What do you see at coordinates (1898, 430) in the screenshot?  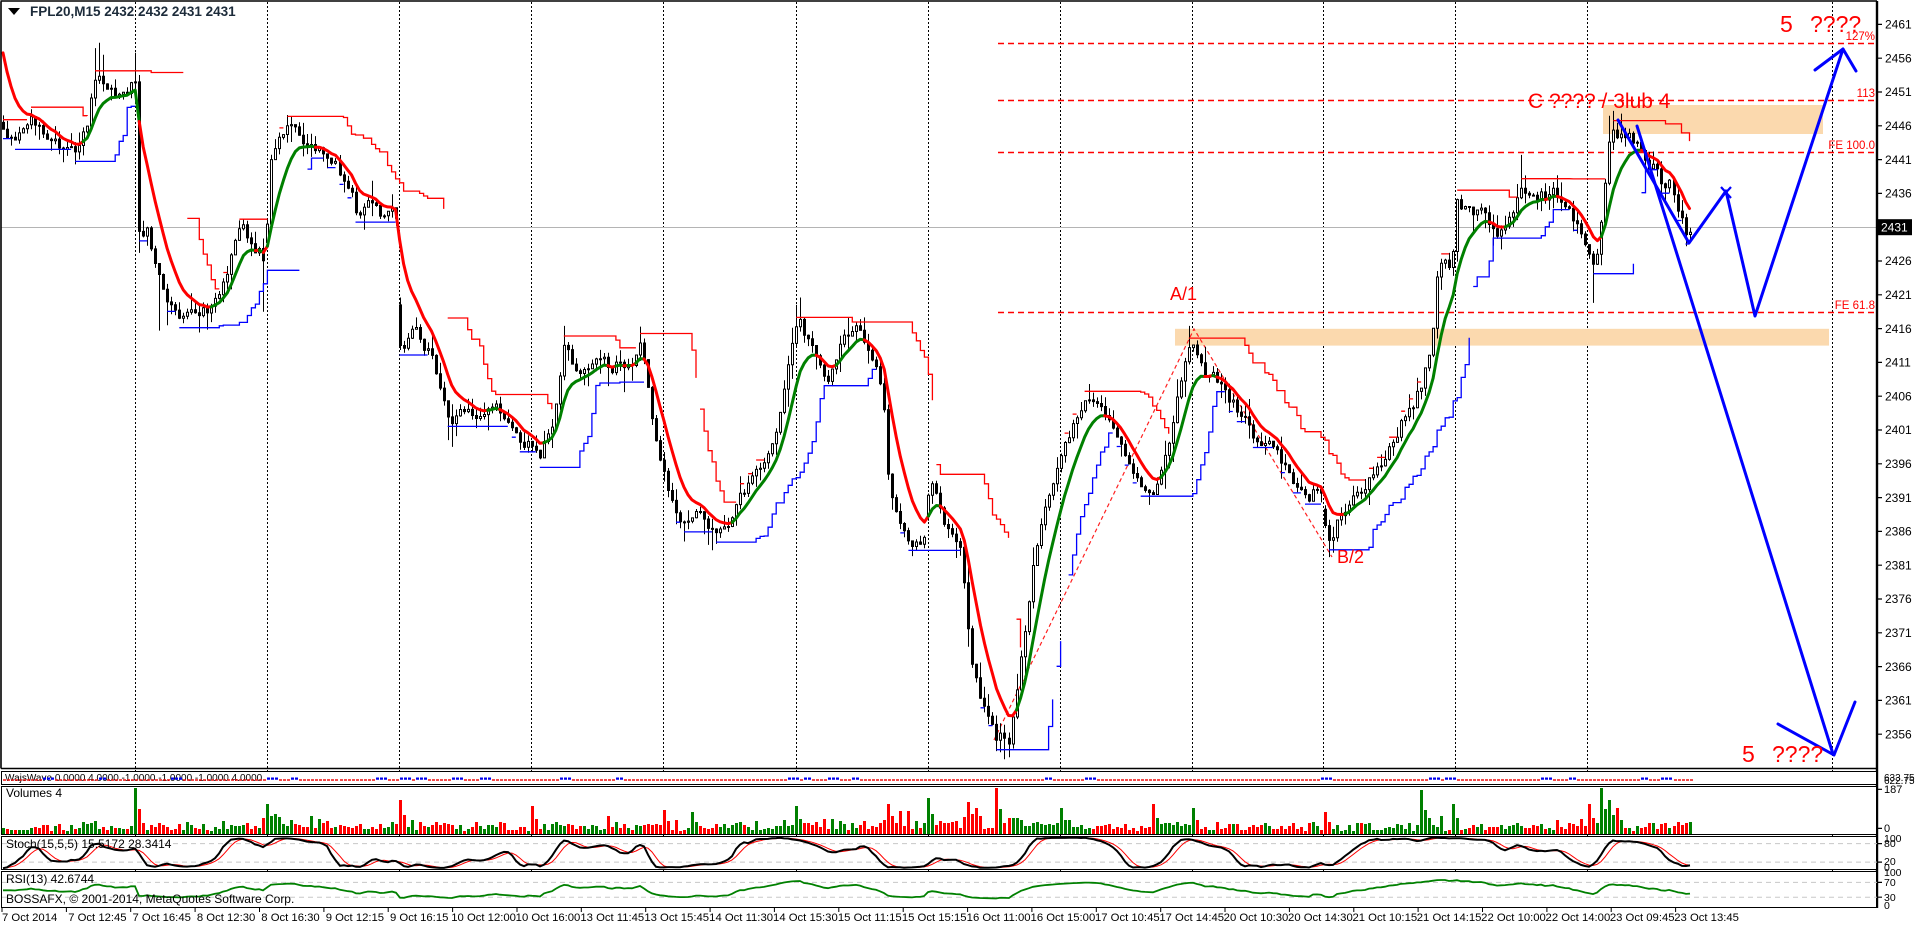 I see `svg-text: 2401` at bounding box center [1898, 430].